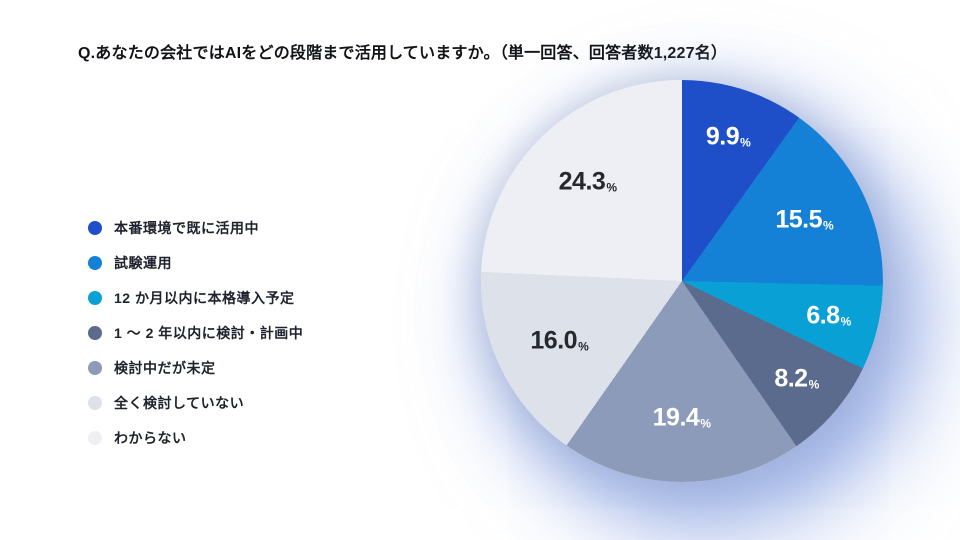 The width and height of the screenshot is (960, 540). Describe the element at coordinates (195, 262) in the screenshot. I see `legend-item: 試験運用` at that location.